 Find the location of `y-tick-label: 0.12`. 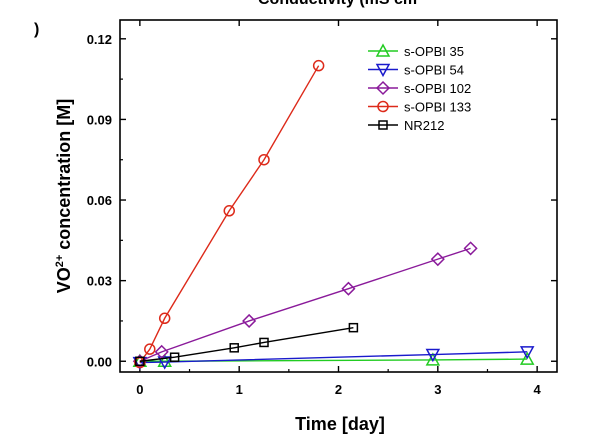

y-tick-label: 0.12 is located at coordinates (99, 39).